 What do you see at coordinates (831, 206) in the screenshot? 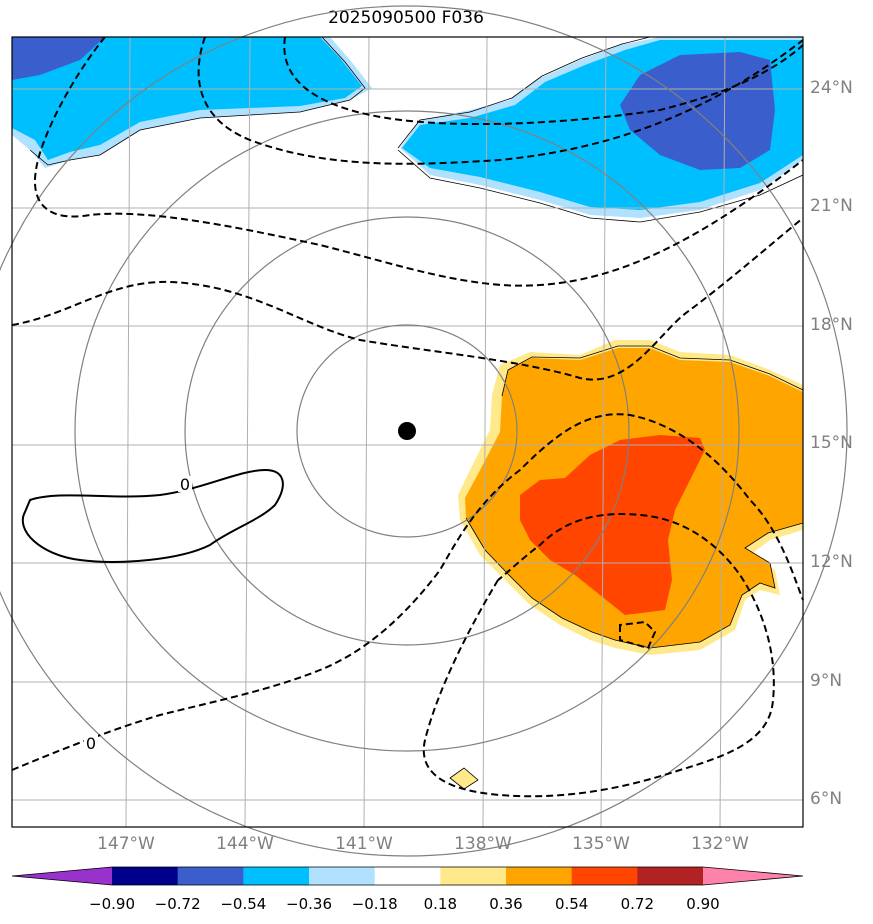
I see `lat-label-21n: 21°N` at bounding box center [831, 206].